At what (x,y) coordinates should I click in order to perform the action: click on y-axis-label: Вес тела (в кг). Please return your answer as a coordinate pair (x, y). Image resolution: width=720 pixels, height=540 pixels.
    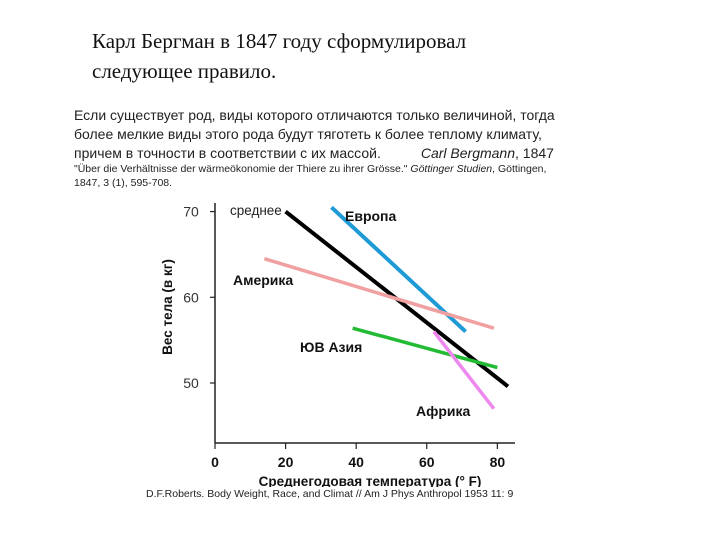
    Looking at the image, I should click on (167, 307).